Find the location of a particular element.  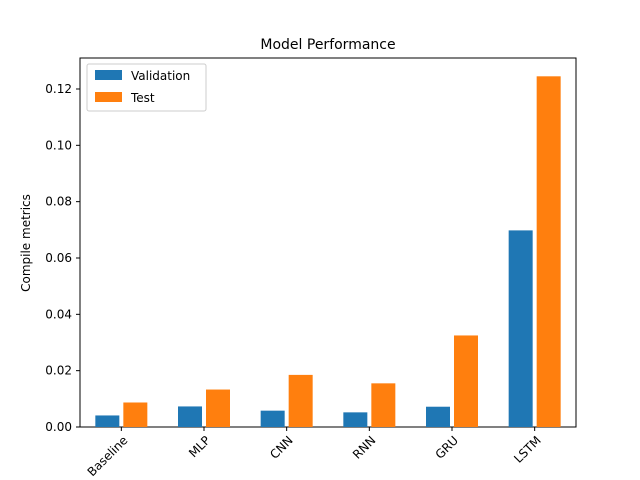

y-tick-label: 0.02 is located at coordinates (58, 371).